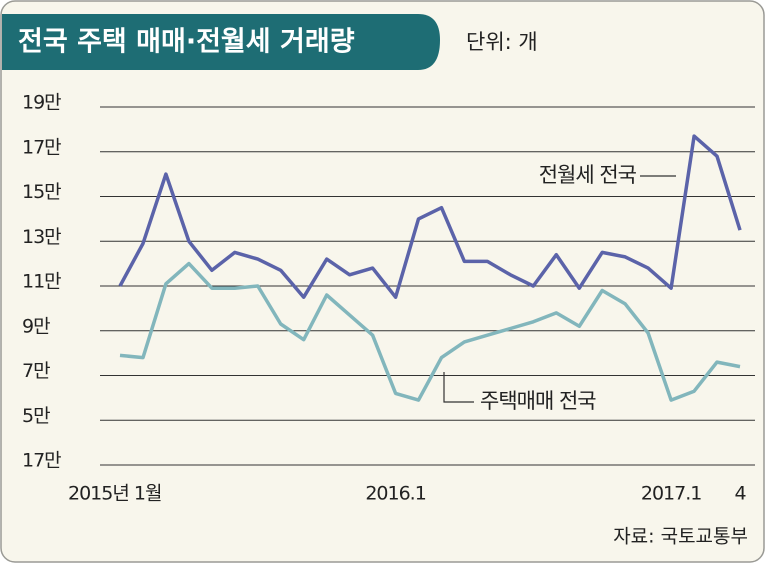 Image resolution: width=767 pixels, height=565 pixels. Describe the element at coordinates (36, 371) in the screenshot. I see `y-tick-label: 7만` at that location.